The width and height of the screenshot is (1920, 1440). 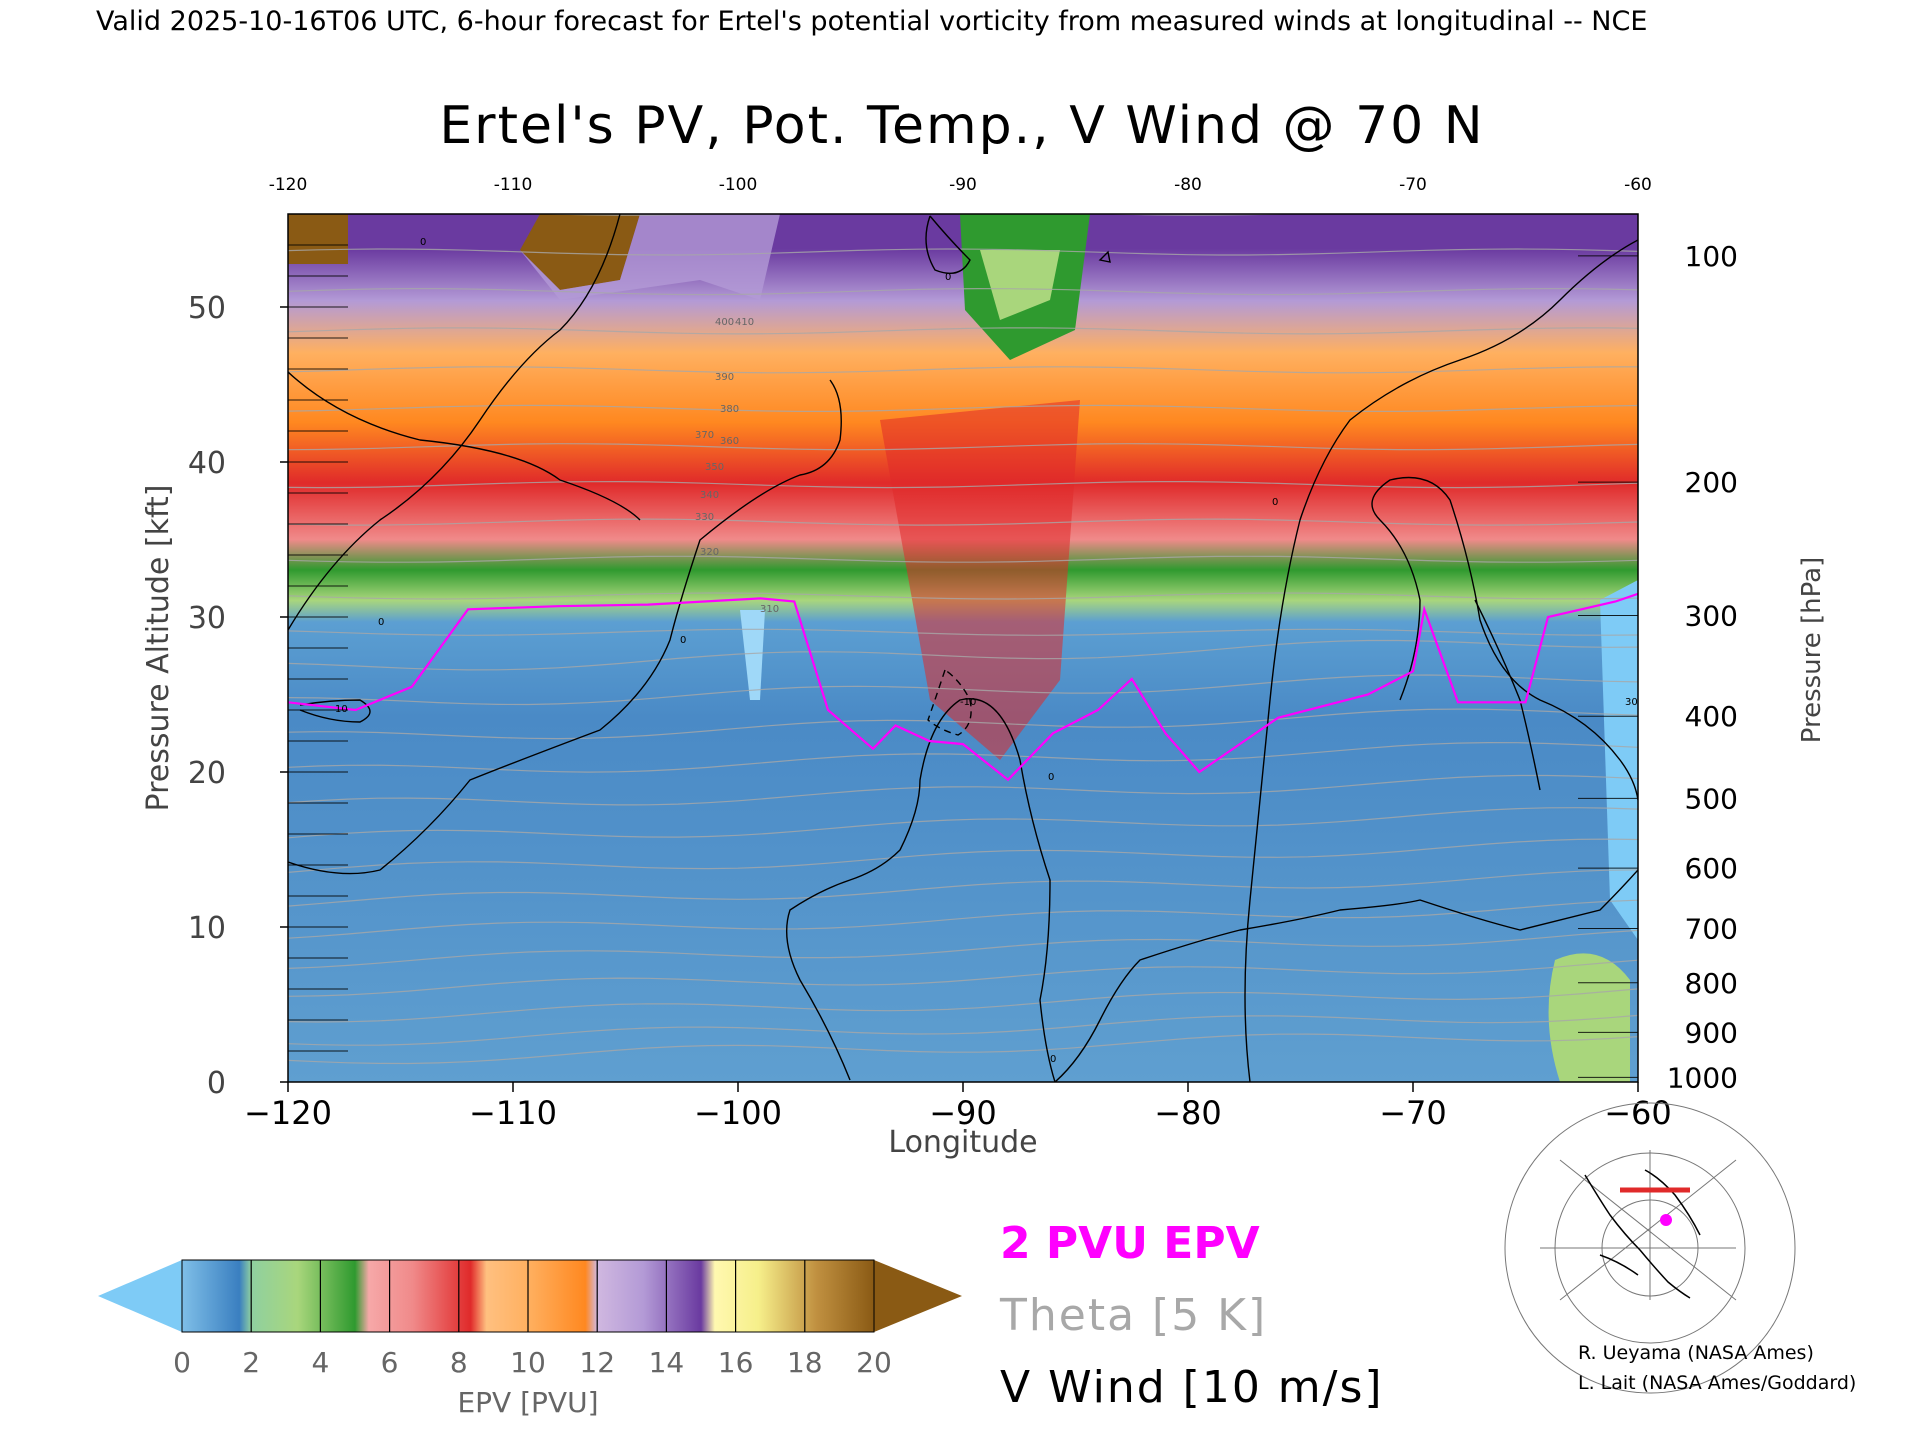 What do you see at coordinates (962, 1142) in the screenshot?
I see `x-axis-label: Longitude` at bounding box center [962, 1142].